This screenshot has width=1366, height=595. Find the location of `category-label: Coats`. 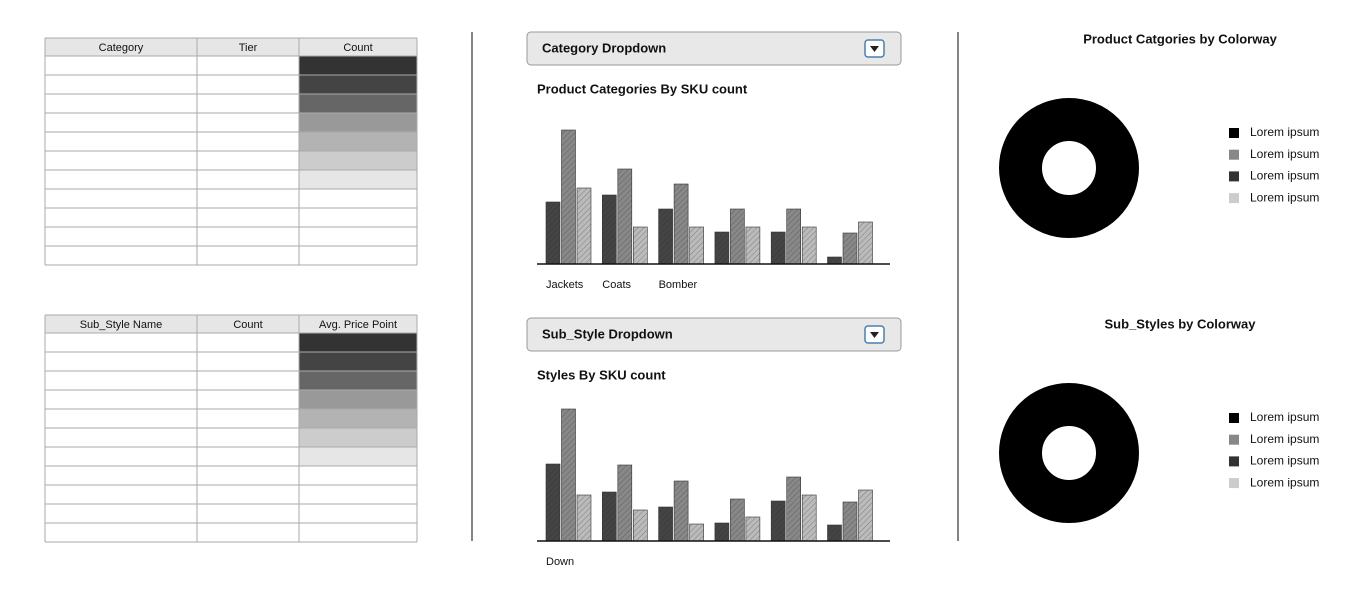

category-label: Coats is located at coordinates (616, 285).